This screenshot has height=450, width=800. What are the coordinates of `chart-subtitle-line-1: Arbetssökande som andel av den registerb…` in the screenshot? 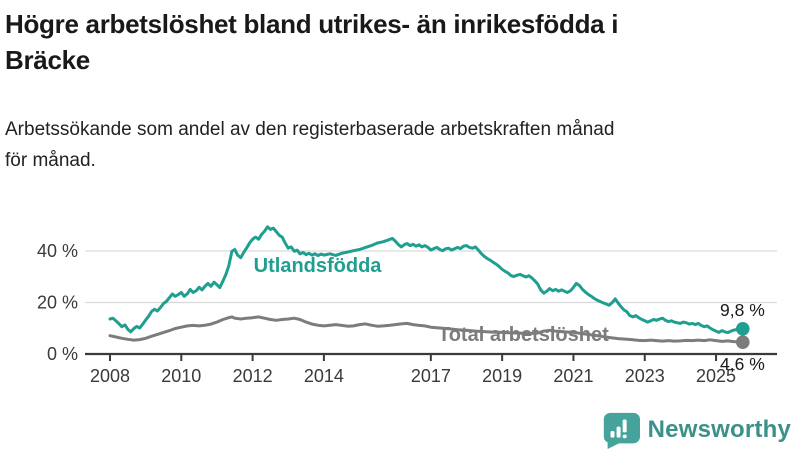 It's located at (310, 129).